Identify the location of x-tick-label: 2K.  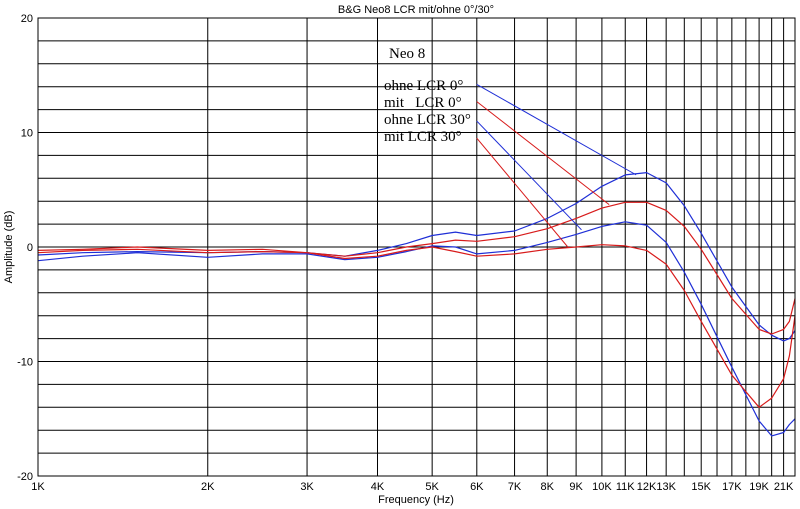
(208, 487).